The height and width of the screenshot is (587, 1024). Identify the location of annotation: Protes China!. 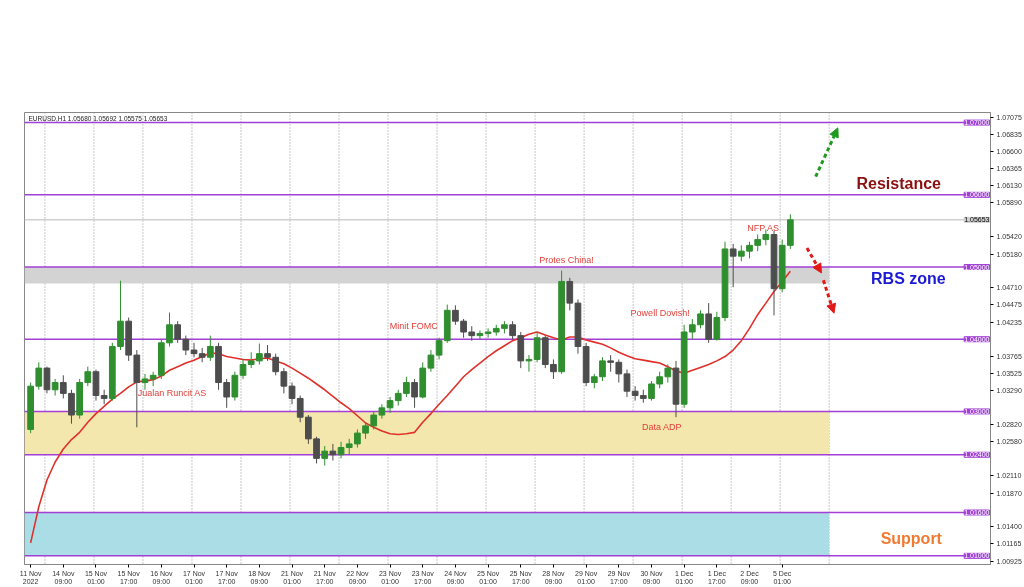
(566, 259).